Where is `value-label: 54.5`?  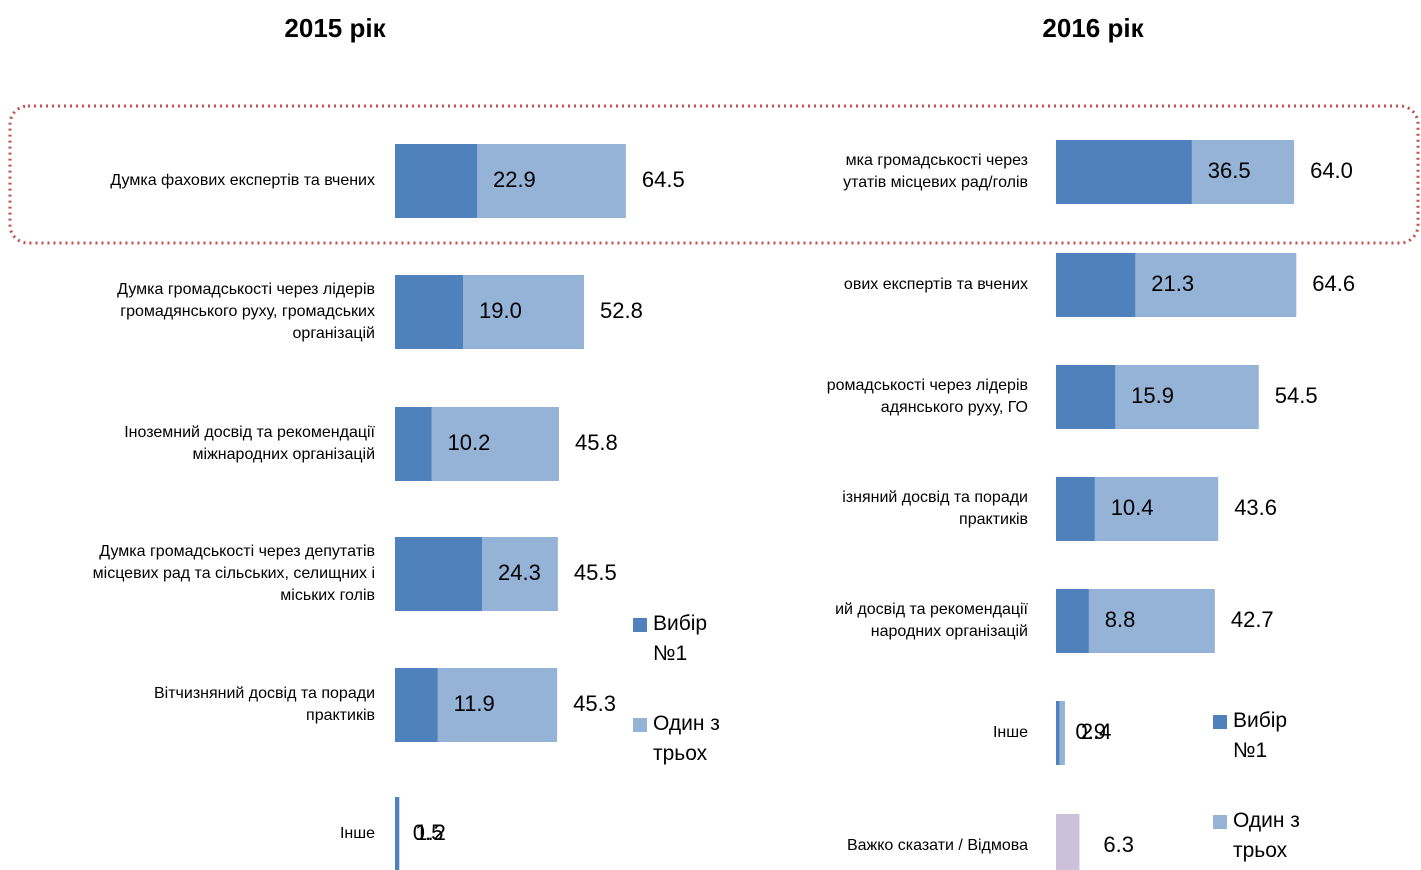 value-label: 54.5 is located at coordinates (1296, 395).